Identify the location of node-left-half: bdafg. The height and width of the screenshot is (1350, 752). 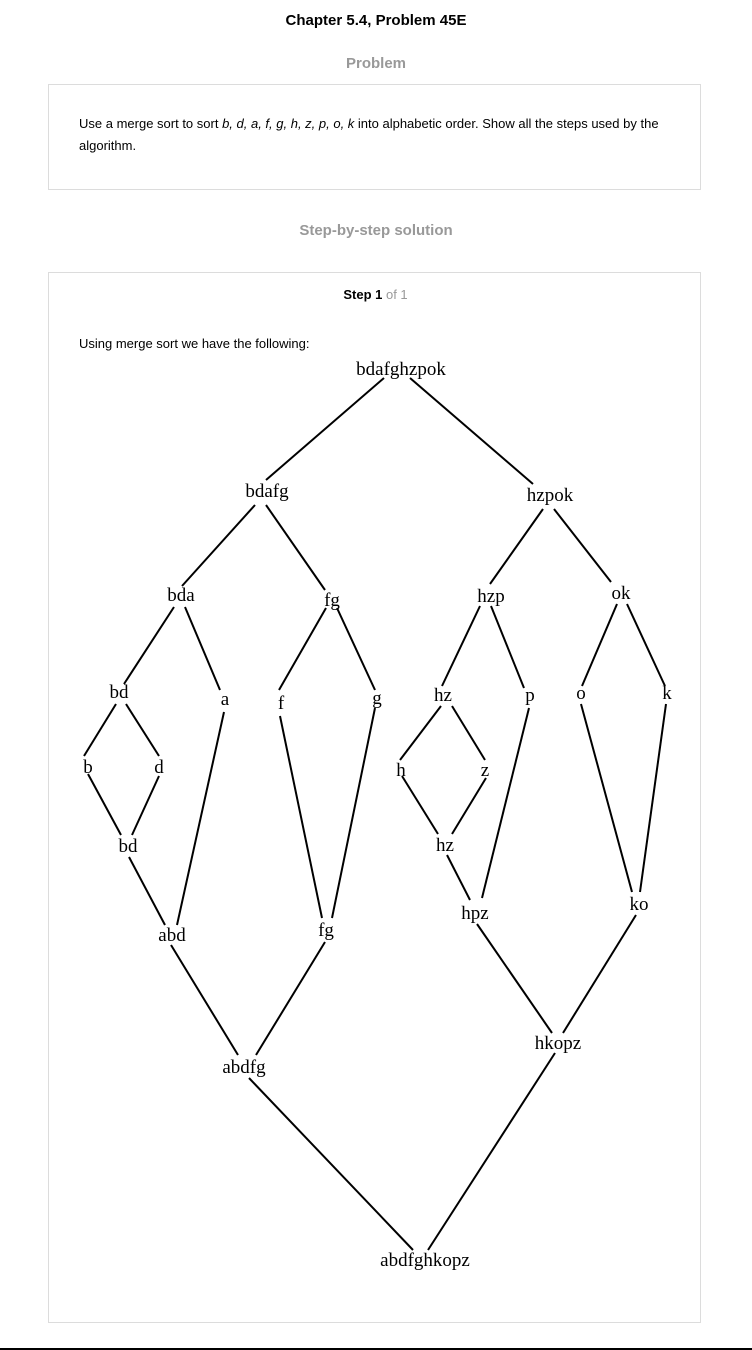
(267, 491).